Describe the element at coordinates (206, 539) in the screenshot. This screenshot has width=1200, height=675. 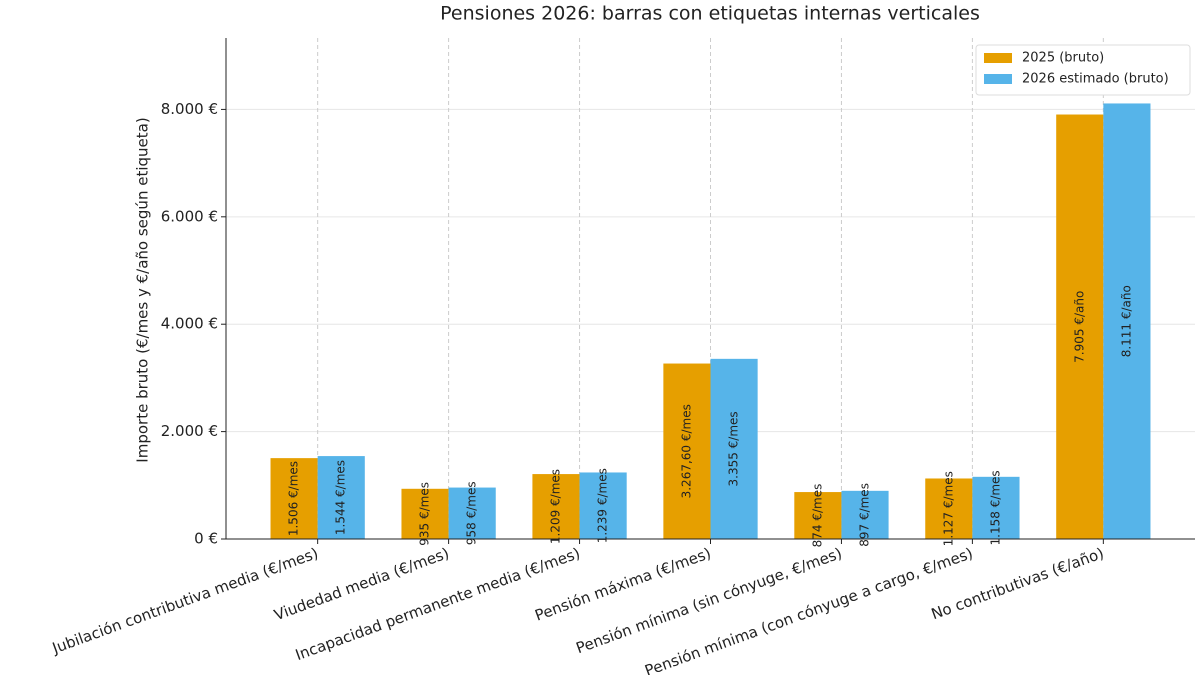
I see `y-tick-label: 0 €` at that location.